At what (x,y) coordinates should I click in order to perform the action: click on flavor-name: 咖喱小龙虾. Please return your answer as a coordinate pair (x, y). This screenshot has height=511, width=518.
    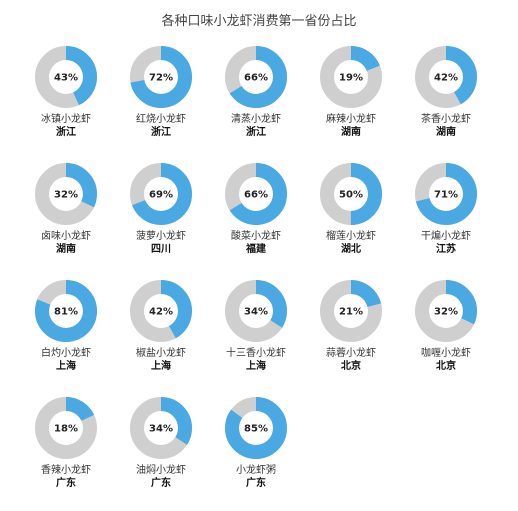
    Looking at the image, I should click on (446, 353).